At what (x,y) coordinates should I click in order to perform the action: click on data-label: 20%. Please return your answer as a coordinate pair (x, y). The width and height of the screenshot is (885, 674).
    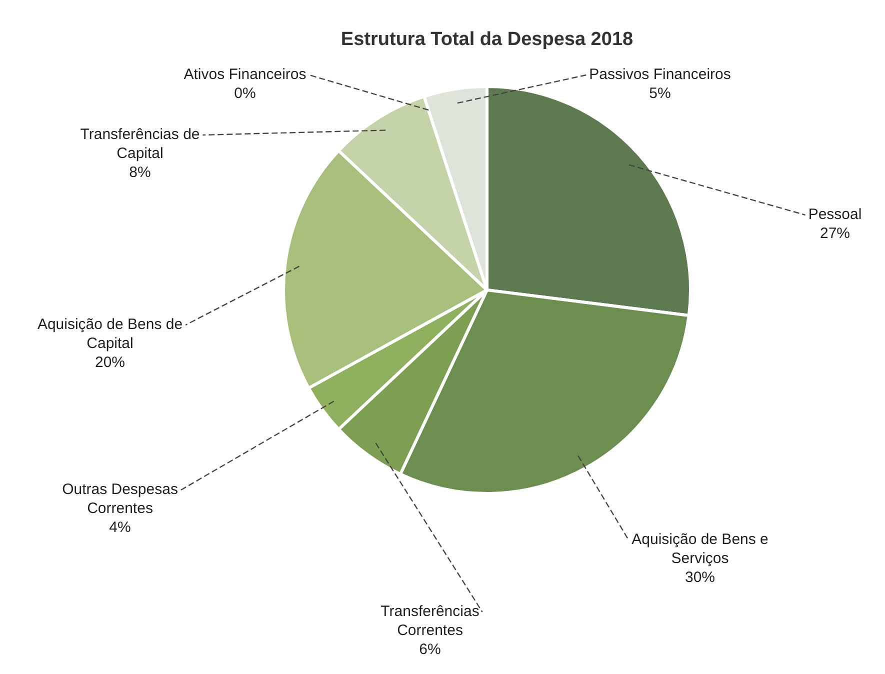
    Looking at the image, I should click on (110, 363).